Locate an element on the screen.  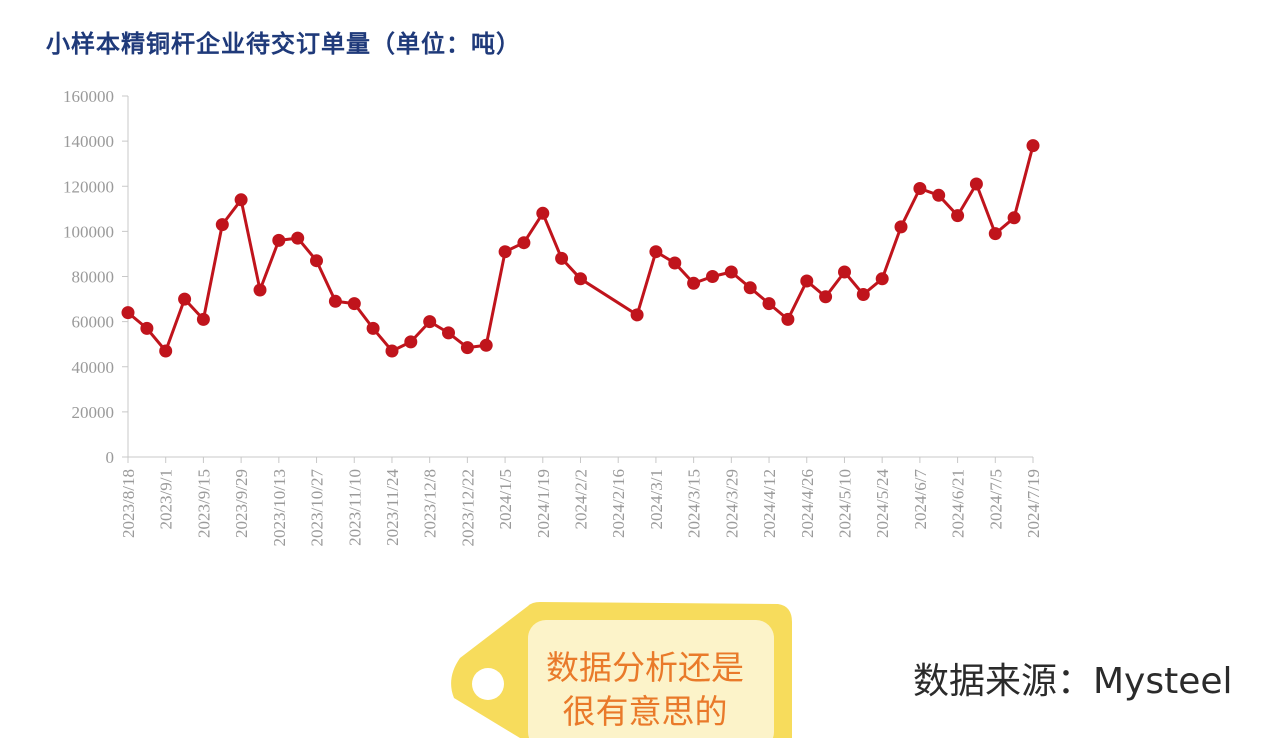
x-tick-label: 2024/3/1 is located at coordinates (656, 499).